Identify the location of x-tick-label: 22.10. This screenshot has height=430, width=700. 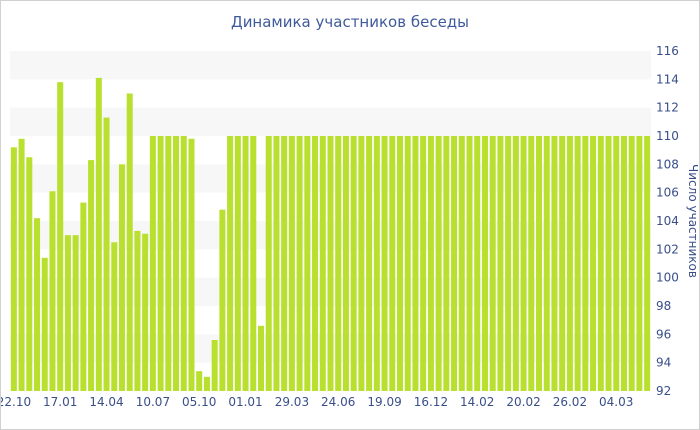
(16, 402).